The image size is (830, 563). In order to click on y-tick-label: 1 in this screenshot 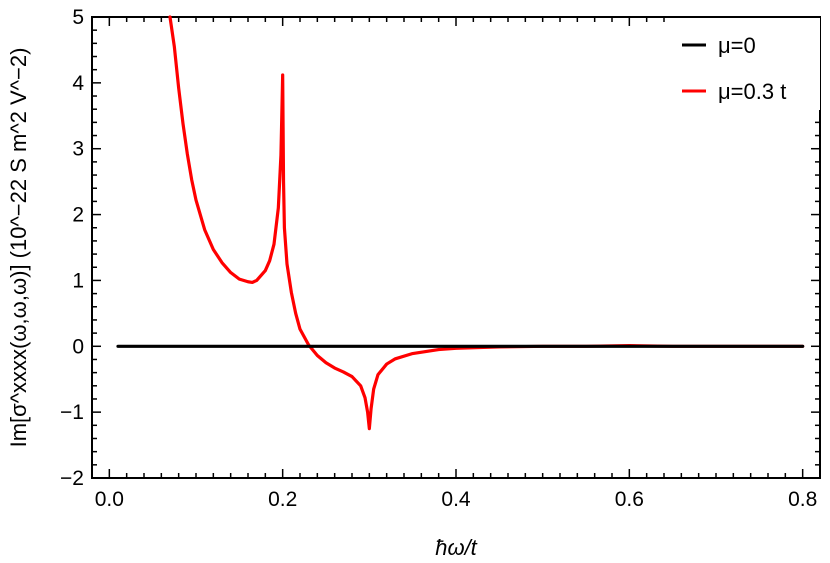, I will do `click(78, 280)`.